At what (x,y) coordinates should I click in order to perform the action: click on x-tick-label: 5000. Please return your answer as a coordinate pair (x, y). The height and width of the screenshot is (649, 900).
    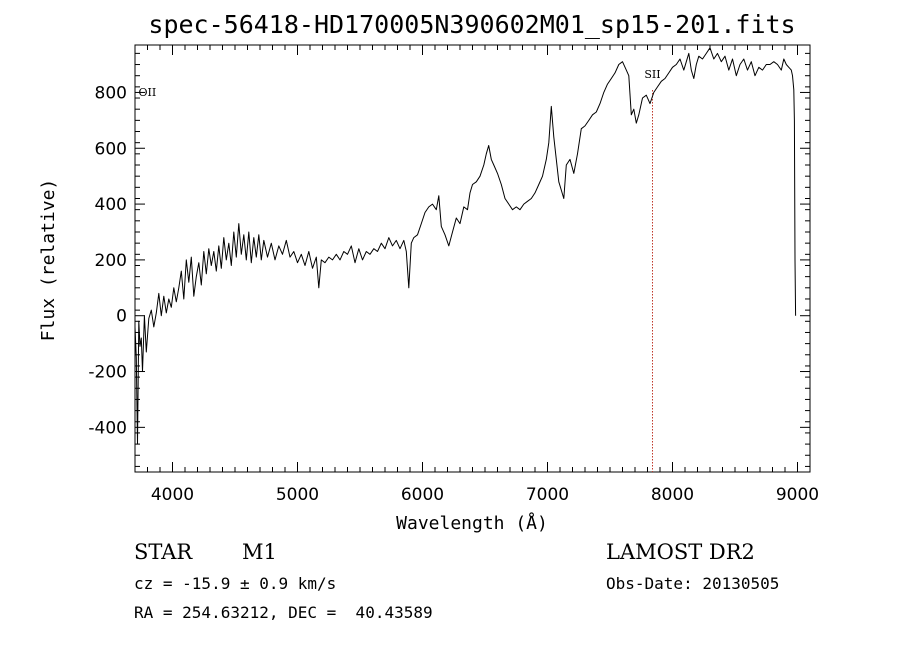
    Looking at the image, I should click on (297, 495).